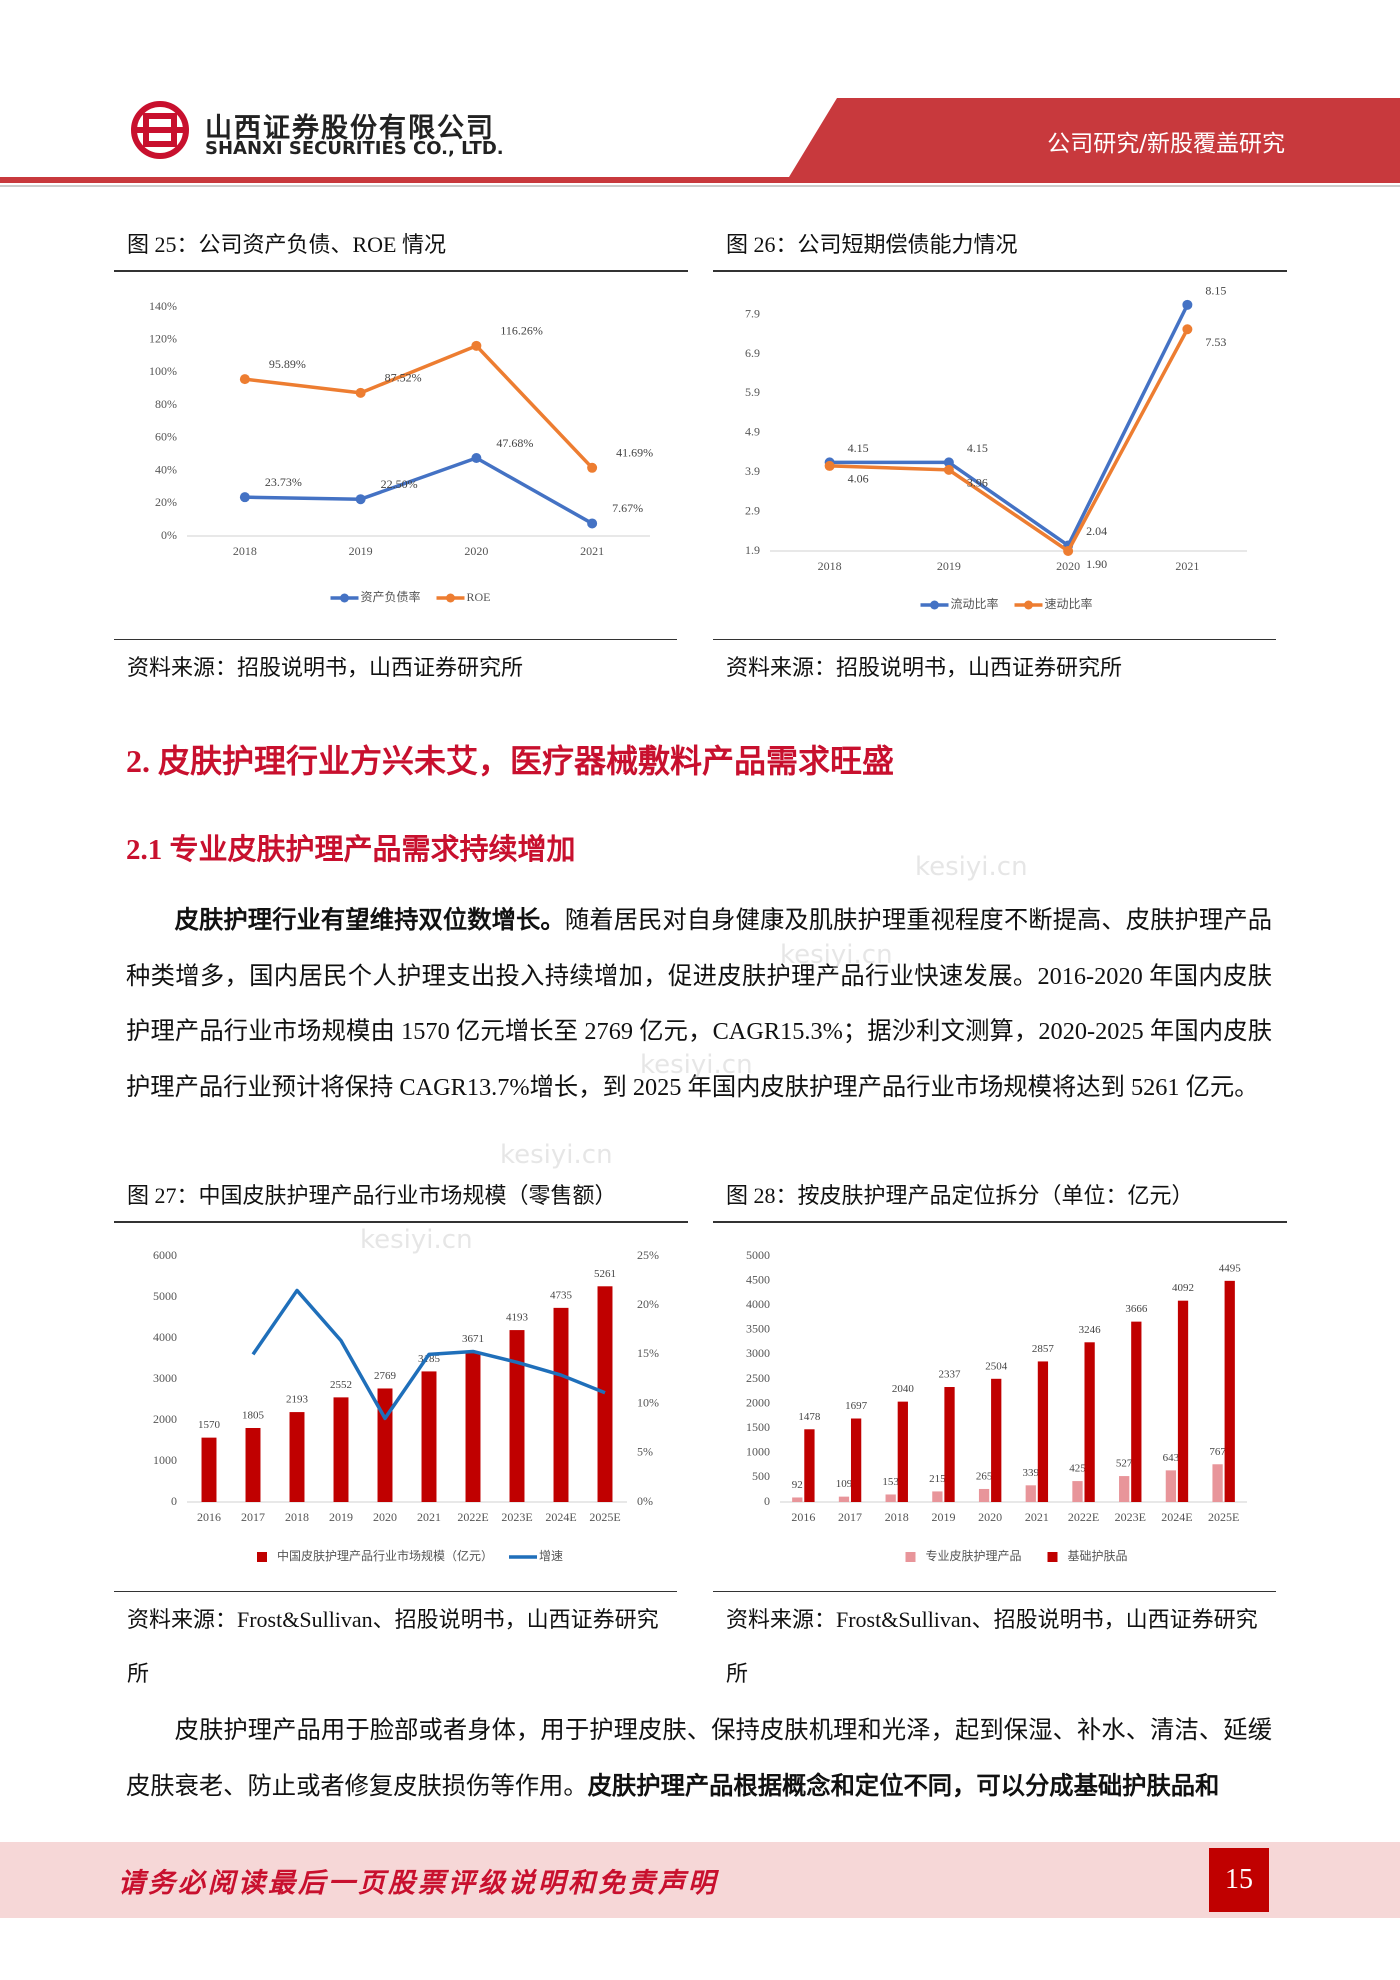 The height and width of the screenshot is (1980, 1400). Describe the element at coordinates (401, 245) in the screenshot. I see `figure-caption: 图 25：公司资产负债、ROE 情况` at that location.